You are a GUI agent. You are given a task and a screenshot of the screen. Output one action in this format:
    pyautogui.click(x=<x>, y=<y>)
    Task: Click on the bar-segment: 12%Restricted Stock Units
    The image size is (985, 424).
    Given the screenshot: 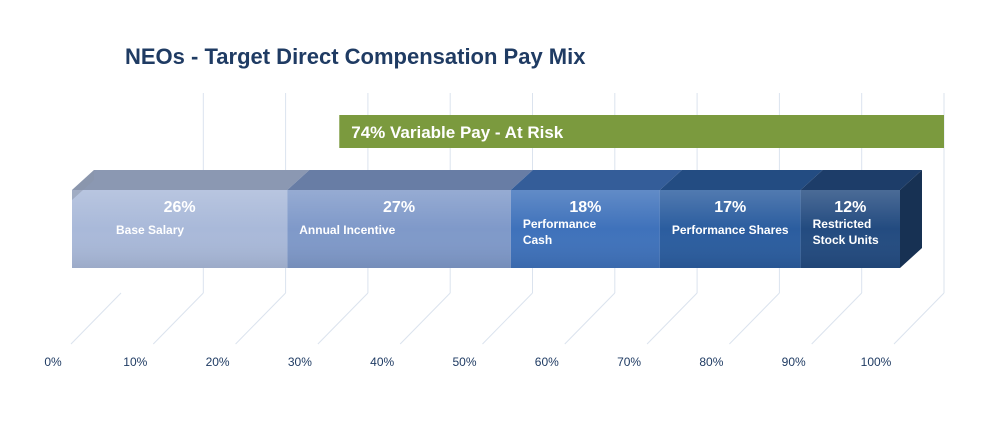 What is the action you would take?
    pyautogui.click(x=861, y=219)
    